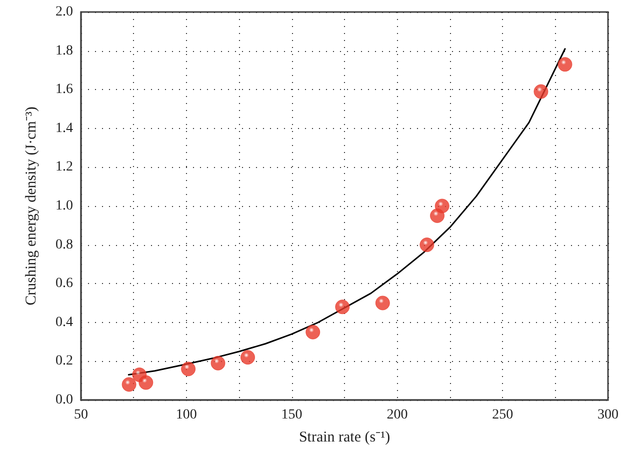  I want to click on y-tick-label: 0.6, so click(64, 284).